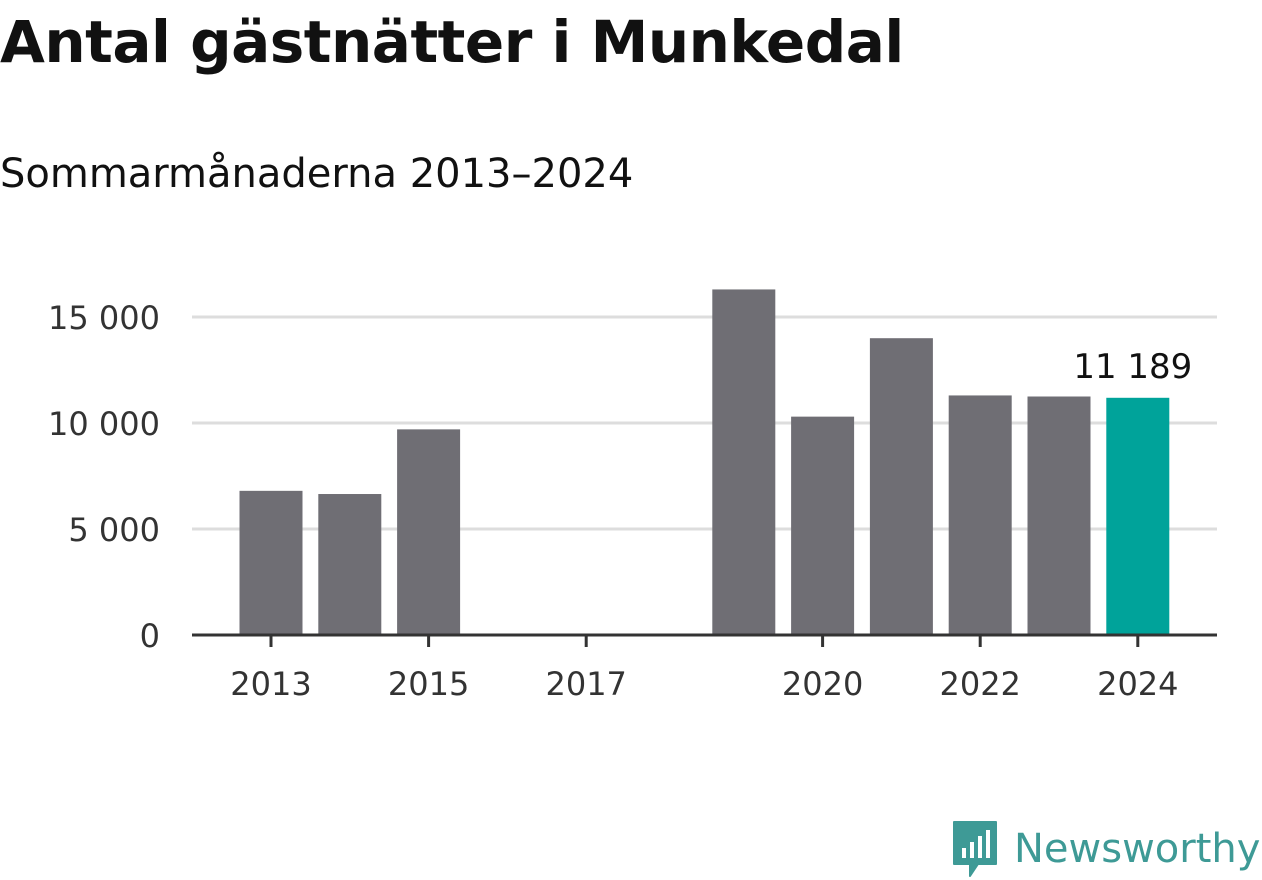  I want to click on newsworthy-logo-text: Newsworthy, so click(1137, 849).